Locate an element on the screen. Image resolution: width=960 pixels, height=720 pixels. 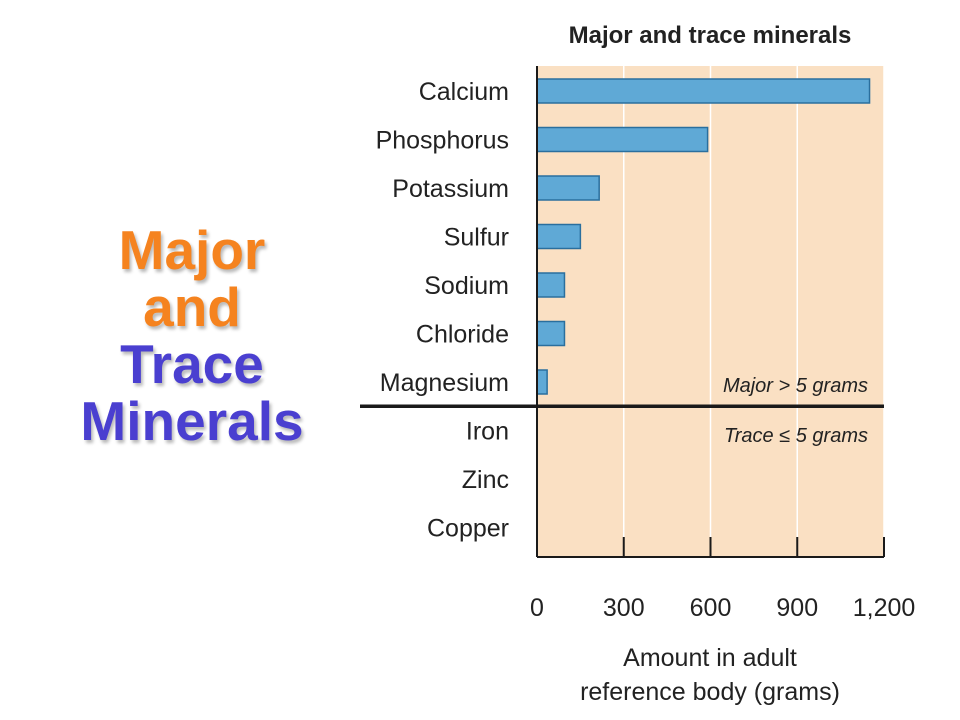
x-tick-label-300: 300 is located at coordinates (624, 608).